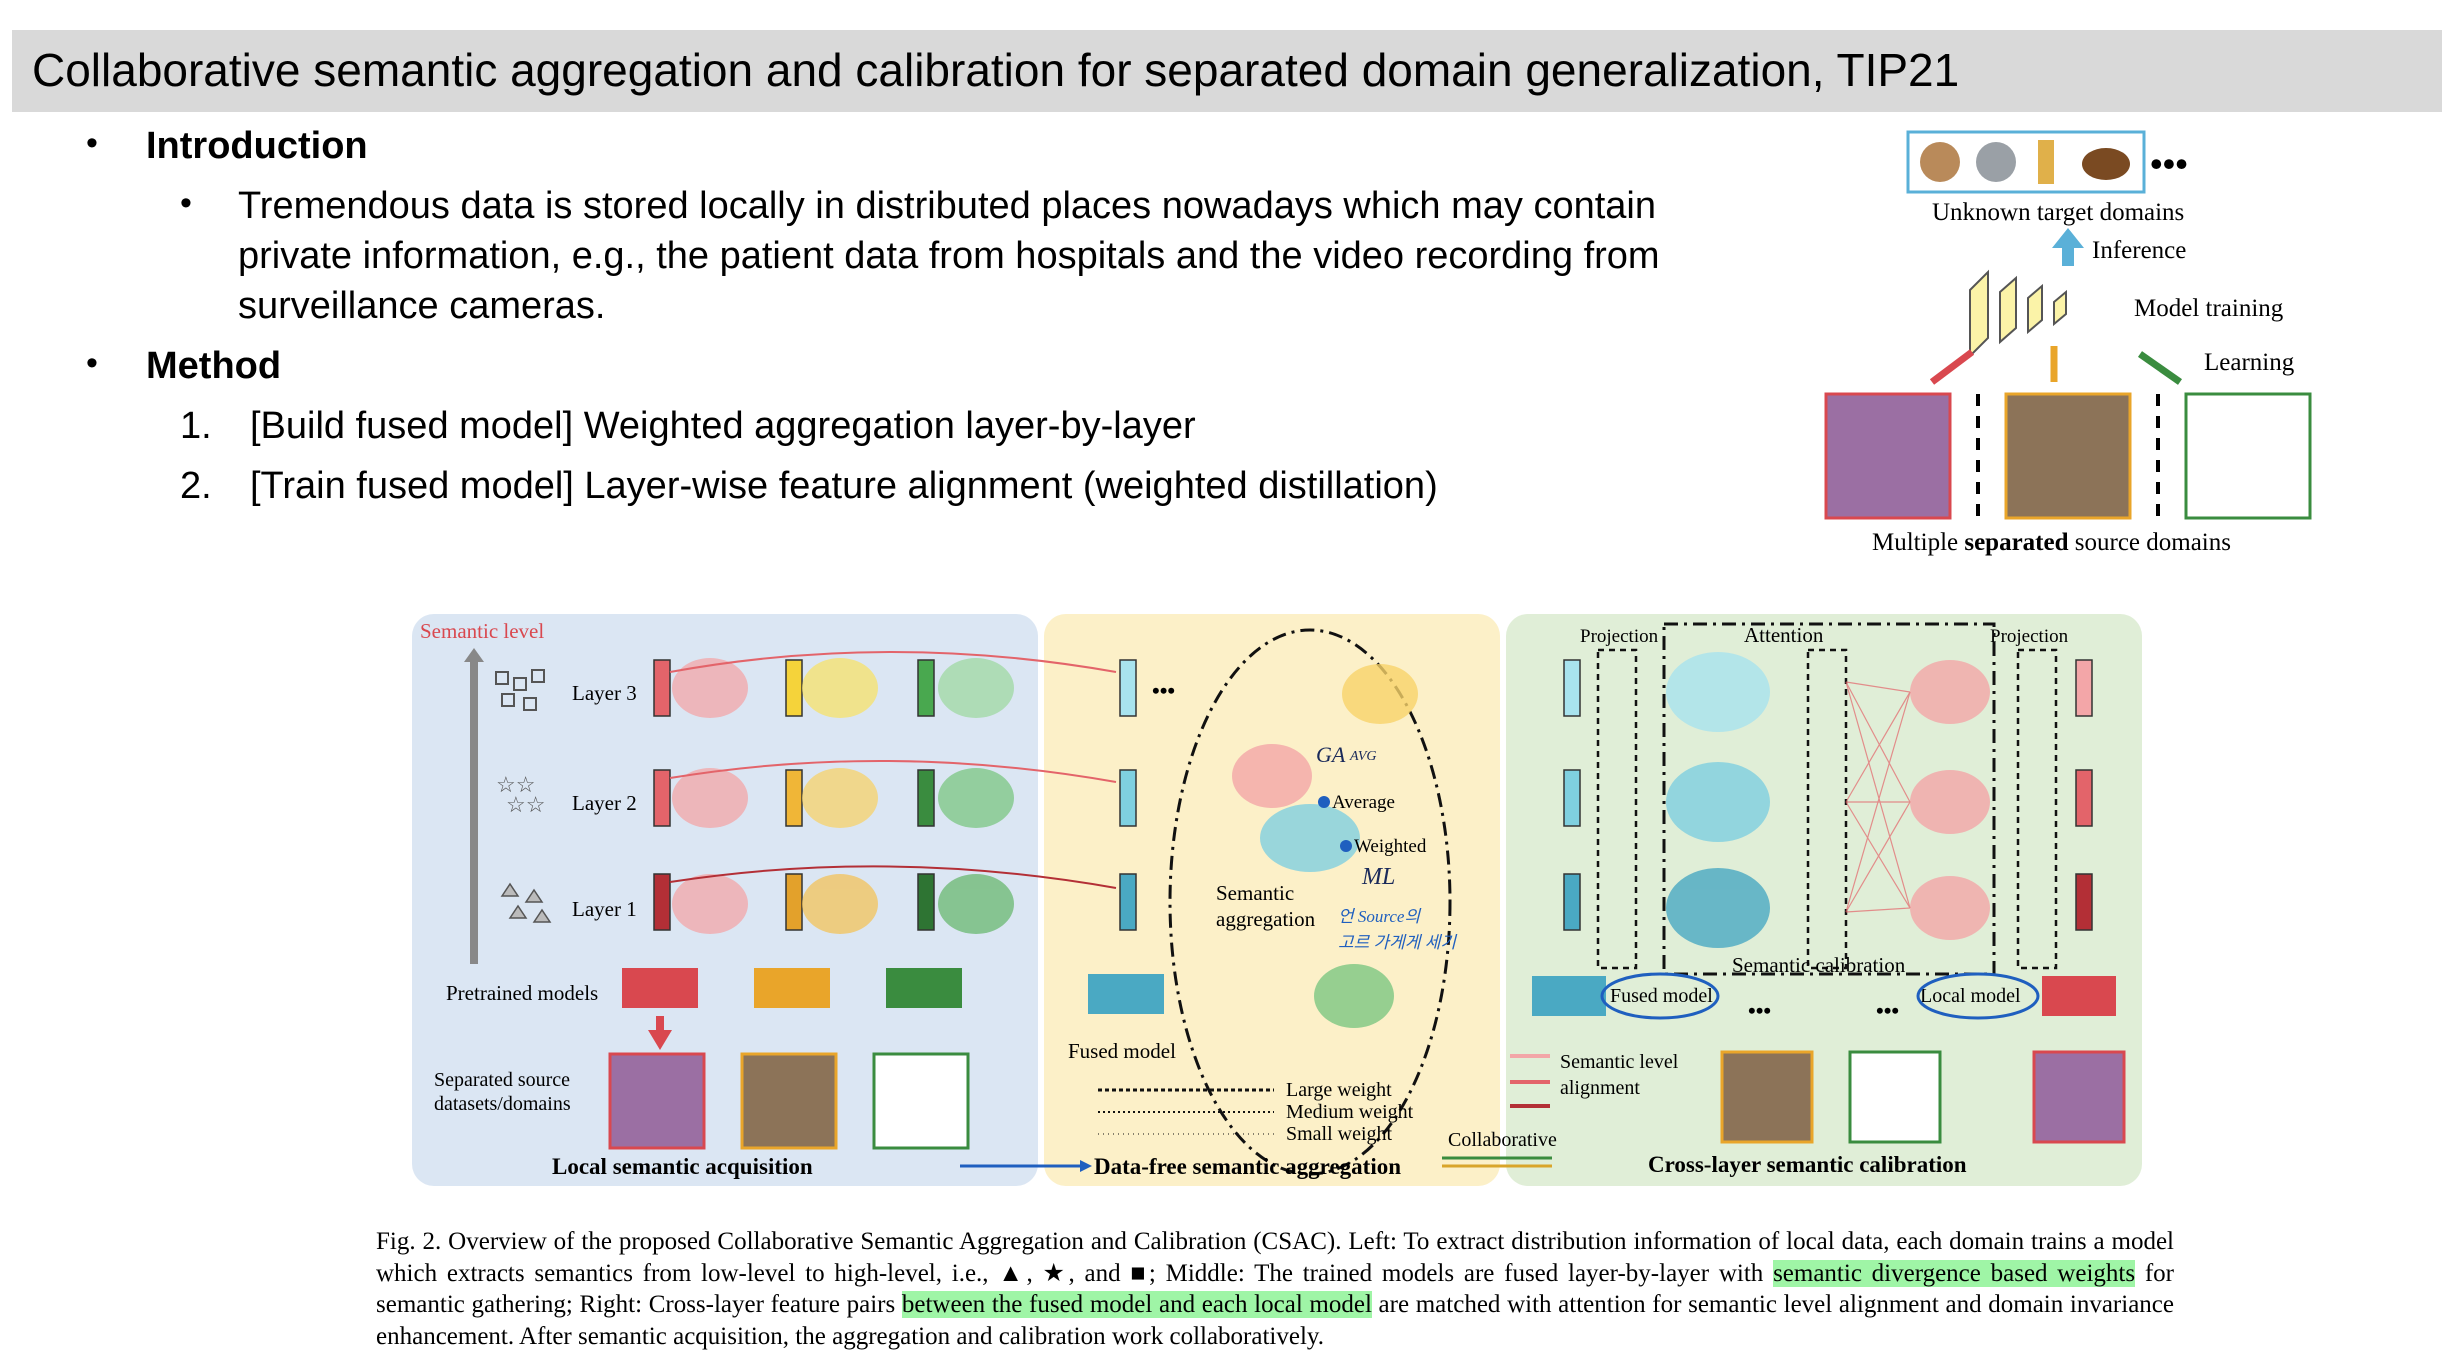 The height and width of the screenshot is (1370, 2442). Describe the element at coordinates (2058, 212) in the screenshot. I see `unknown-target-label: Unknown target domains` at that location.